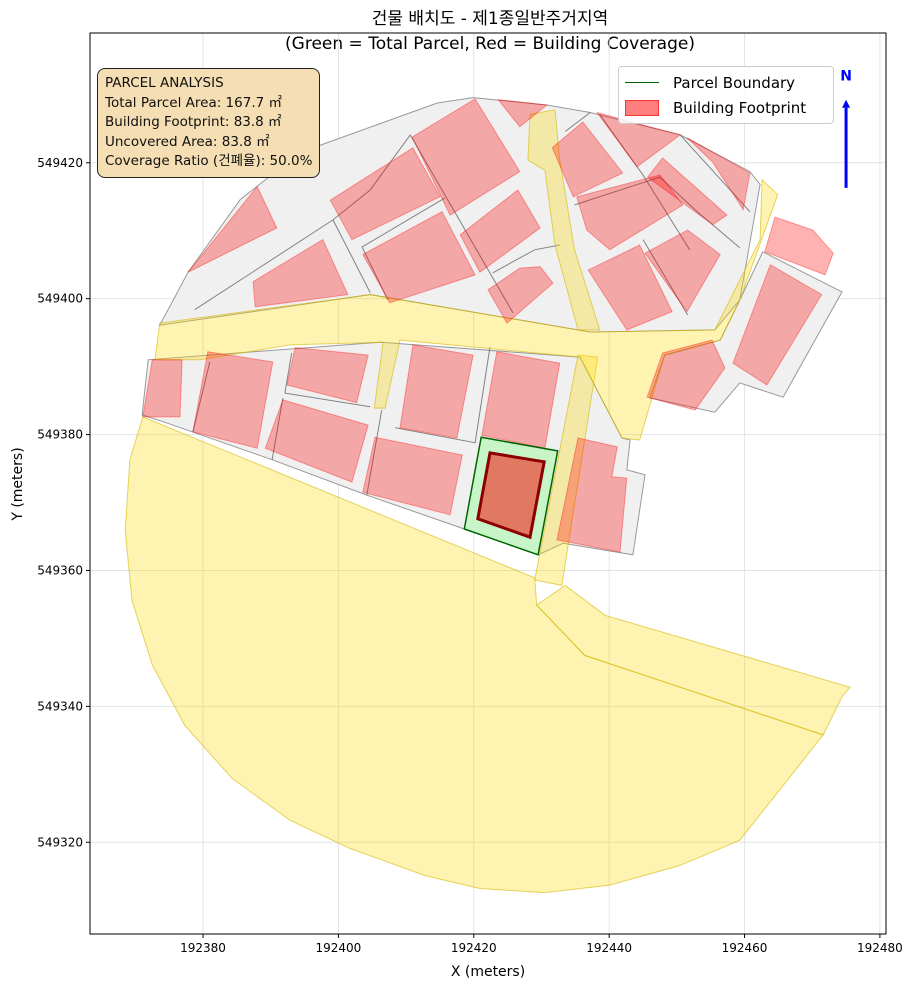 The width and height of the screenshot is (914, 994). What do you see at coordinates (609, 948) in the screenshot?
I see `x-tick-label: 192440` at bounding box center [609, 948].